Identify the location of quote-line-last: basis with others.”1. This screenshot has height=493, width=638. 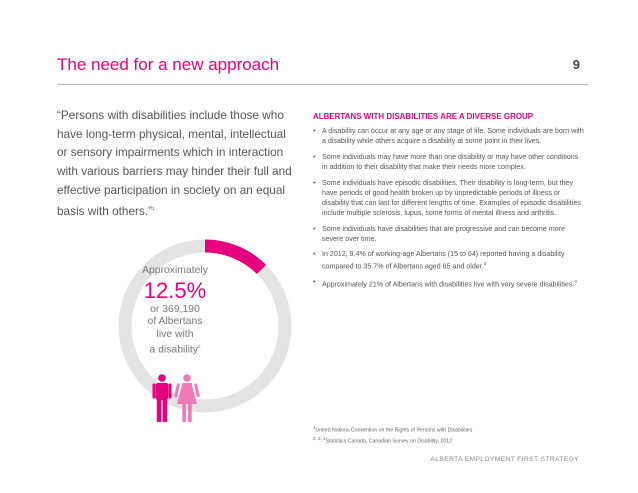
(174, 210).